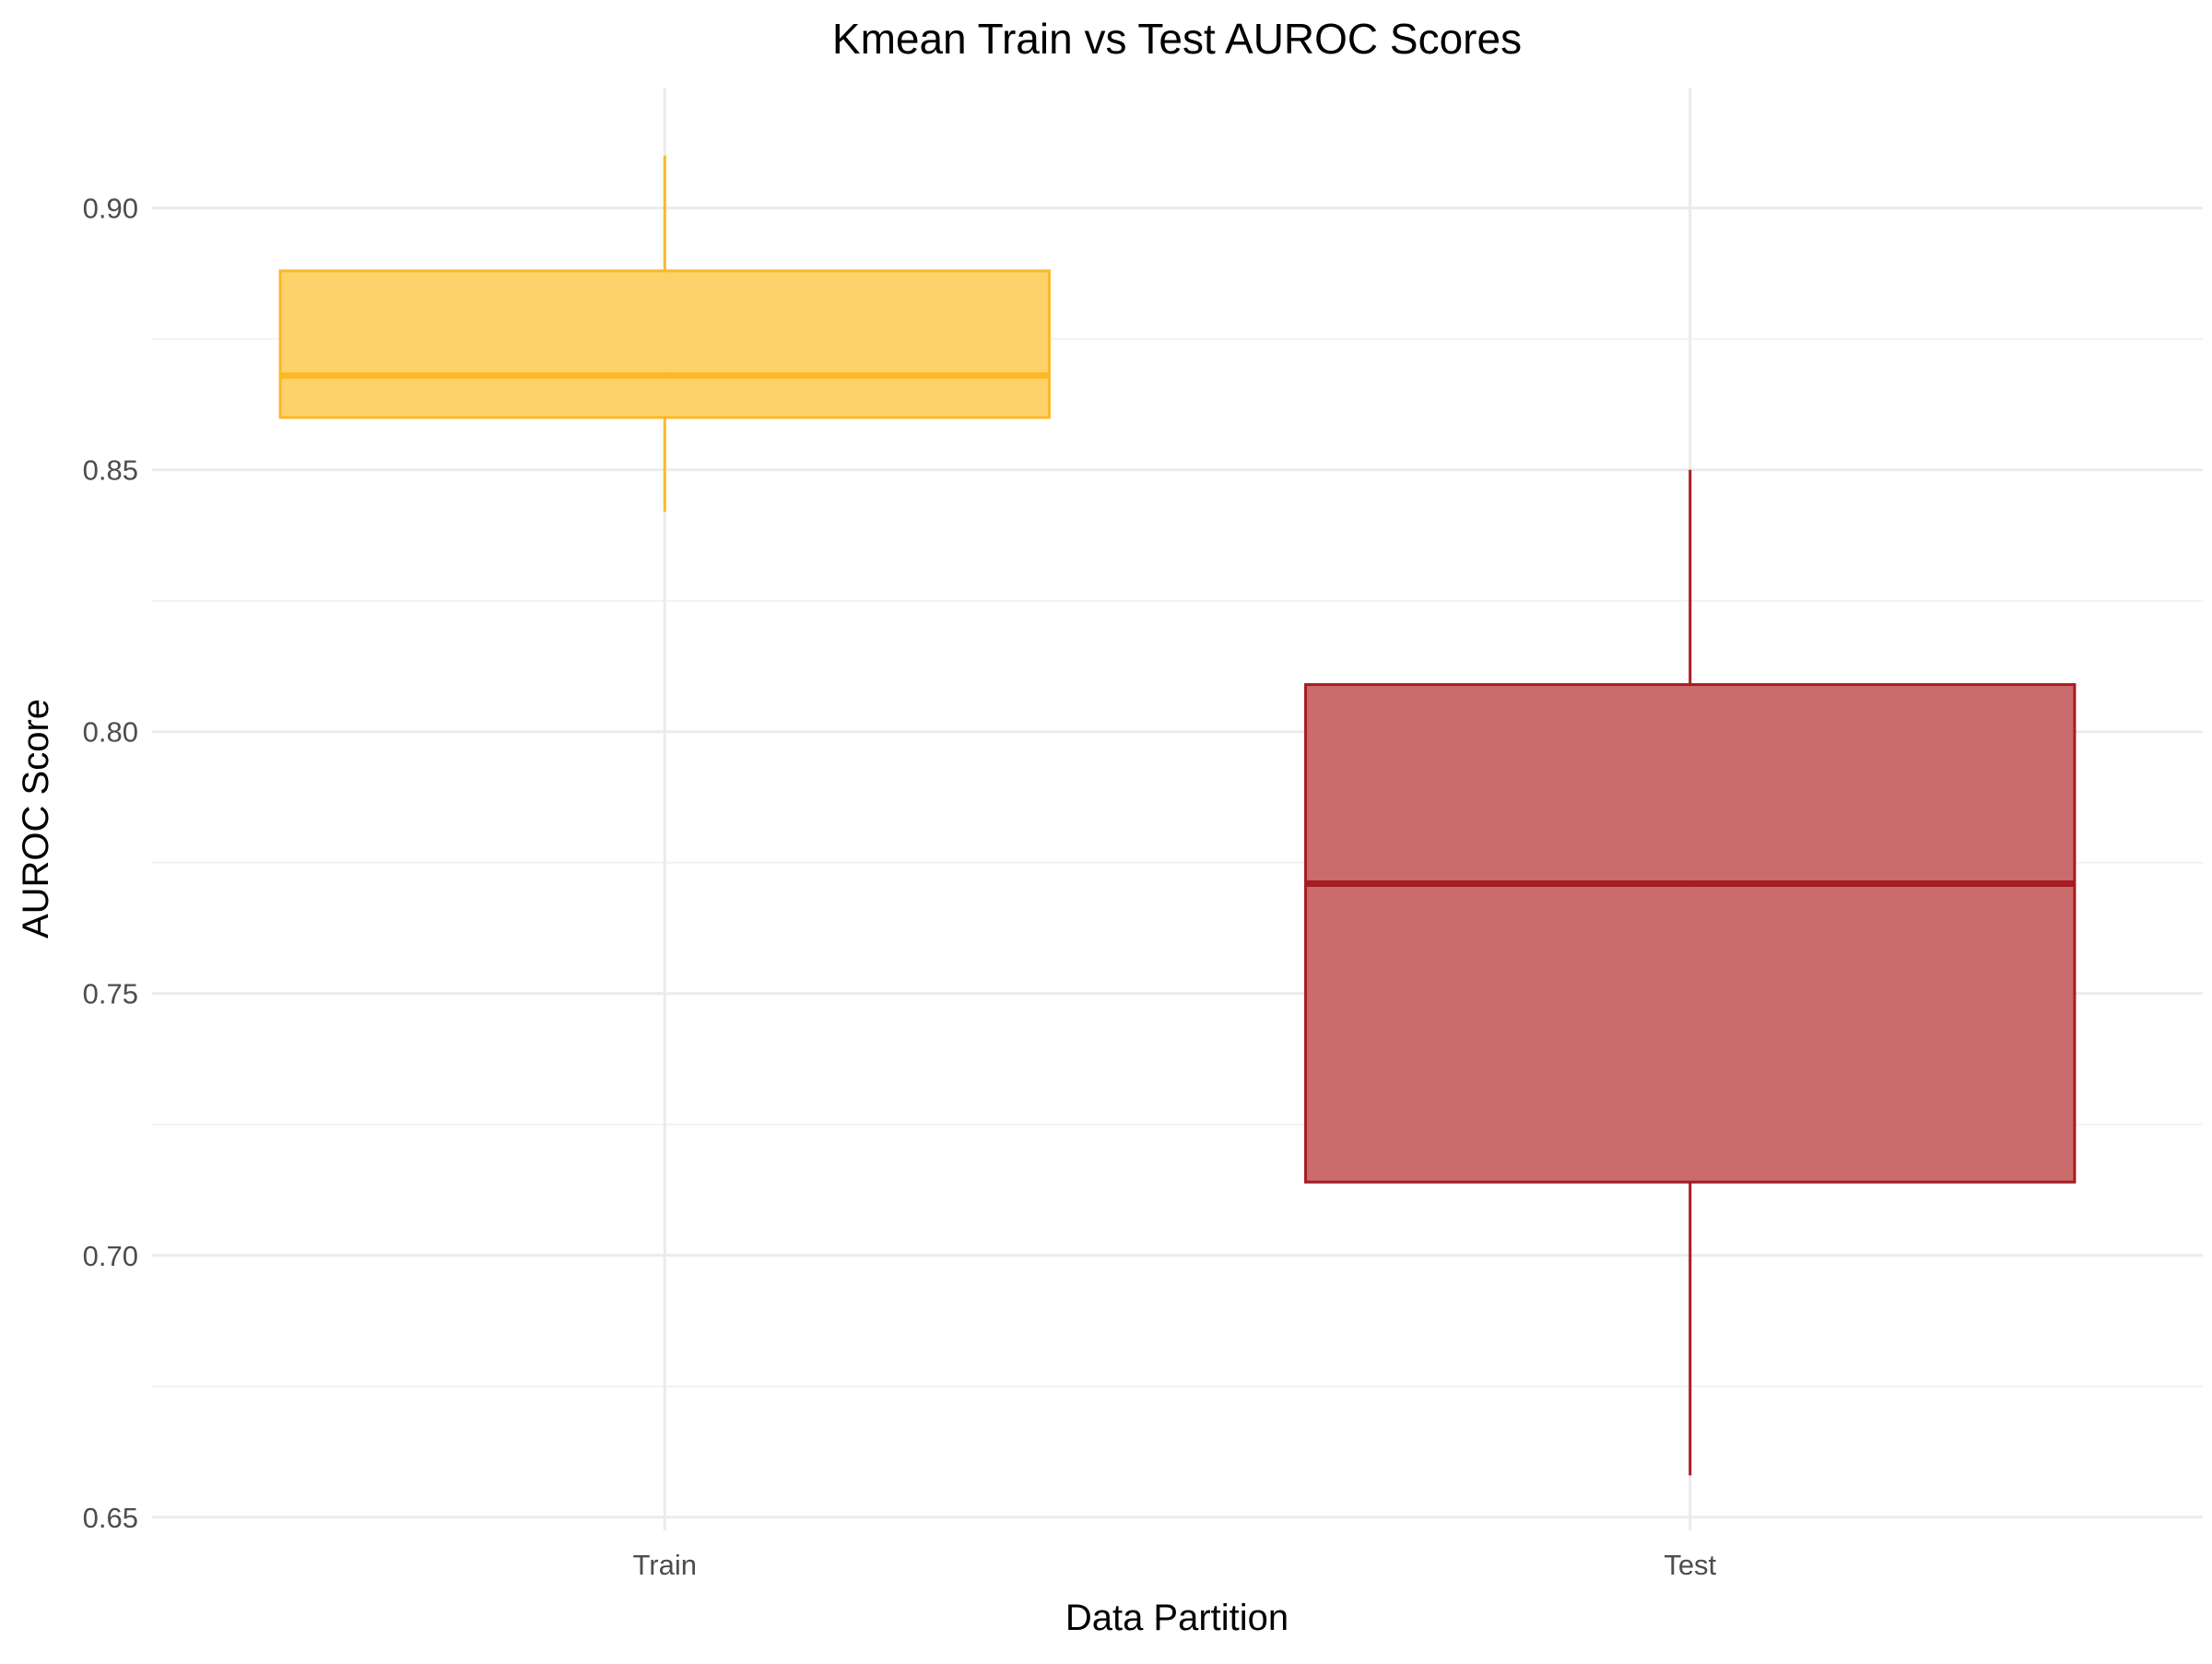 This screenshot has height=1664, width=2212. I want to click on y-tick-label: 0.70, so click(110, 1256).